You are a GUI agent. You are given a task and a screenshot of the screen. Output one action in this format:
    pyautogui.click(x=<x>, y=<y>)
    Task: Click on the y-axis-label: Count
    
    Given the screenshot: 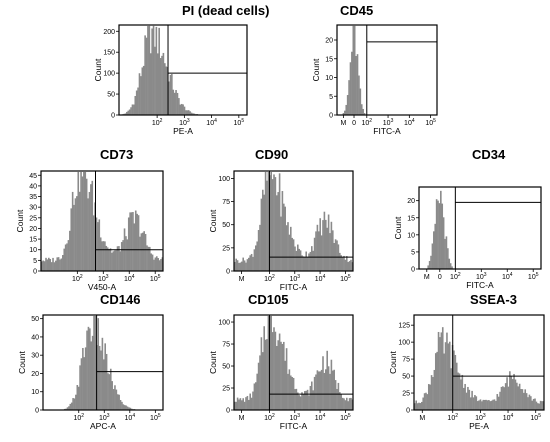 What is the action you would take?
    pyautogui.click(x=213, y=362)
    